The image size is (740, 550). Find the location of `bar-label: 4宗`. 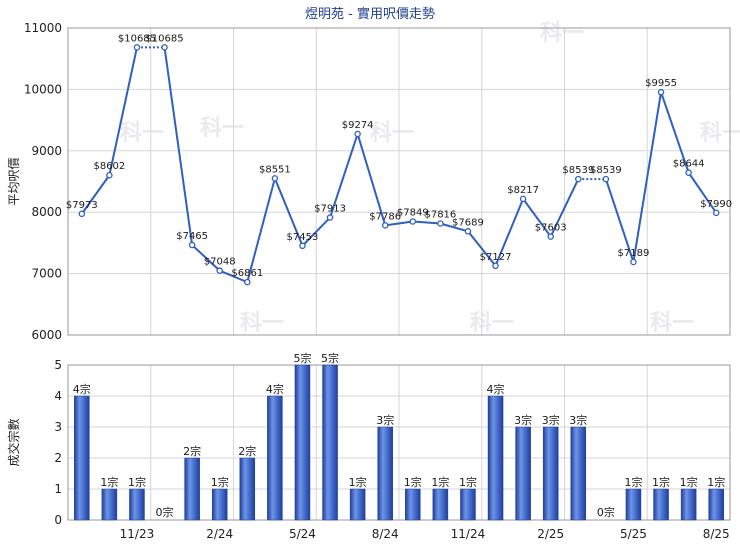

bar-label: 4宗 is located at coordinates (496, 389).